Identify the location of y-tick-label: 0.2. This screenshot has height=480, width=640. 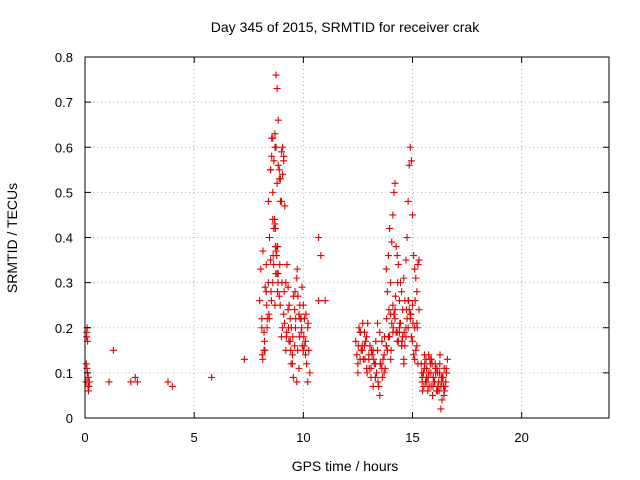
(64, 328).